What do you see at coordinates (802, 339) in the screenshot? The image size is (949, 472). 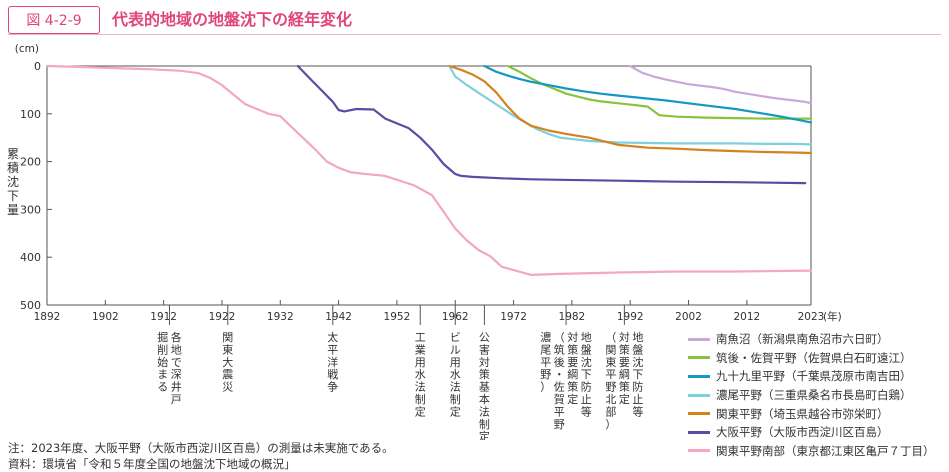 I see `legend-label: 南魚沼（新潟県南魚沼市六日町）` at bounding box center [802, 339].